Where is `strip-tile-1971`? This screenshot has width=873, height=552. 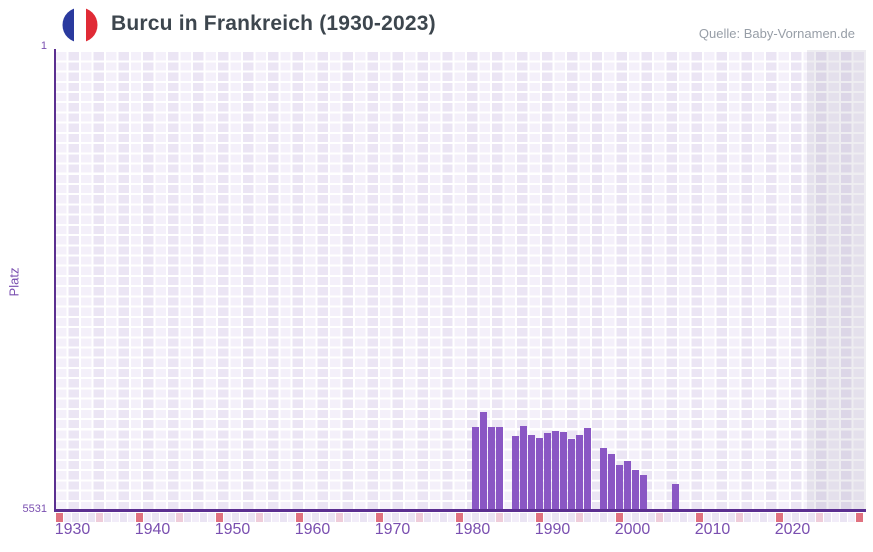
strip-tile-1971 is located at coordinates (387, 517).